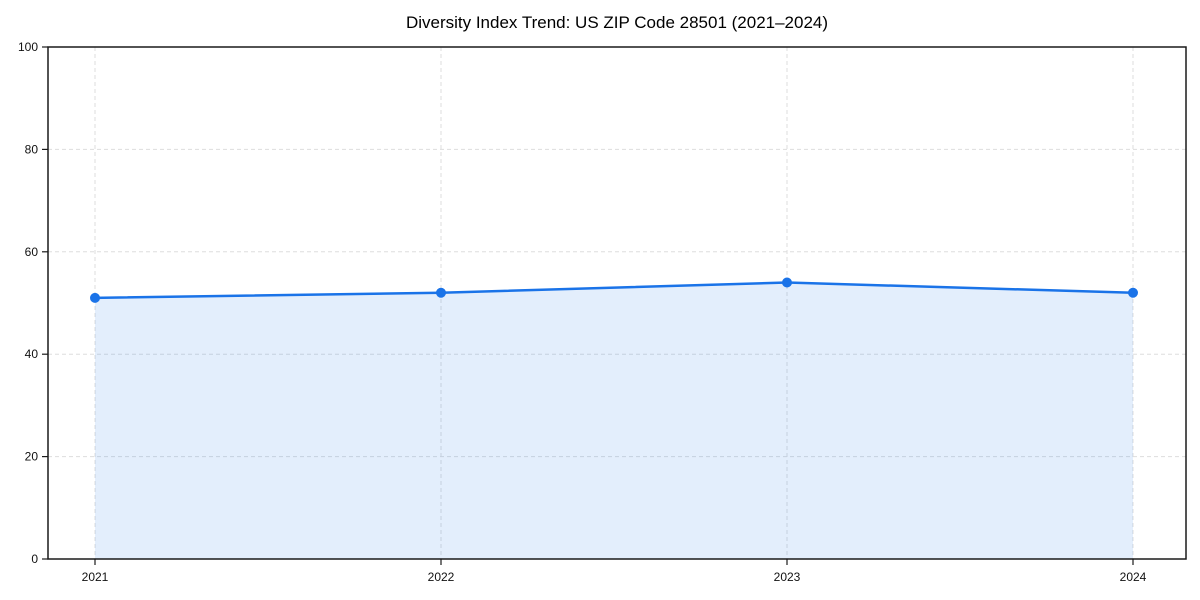 The width and height of the screenshot is (1200, 600). What do you see at coordinates (95, 577) in the screenshot?
I see `x-tick-label: 2021` at bounding box center [95, 577].